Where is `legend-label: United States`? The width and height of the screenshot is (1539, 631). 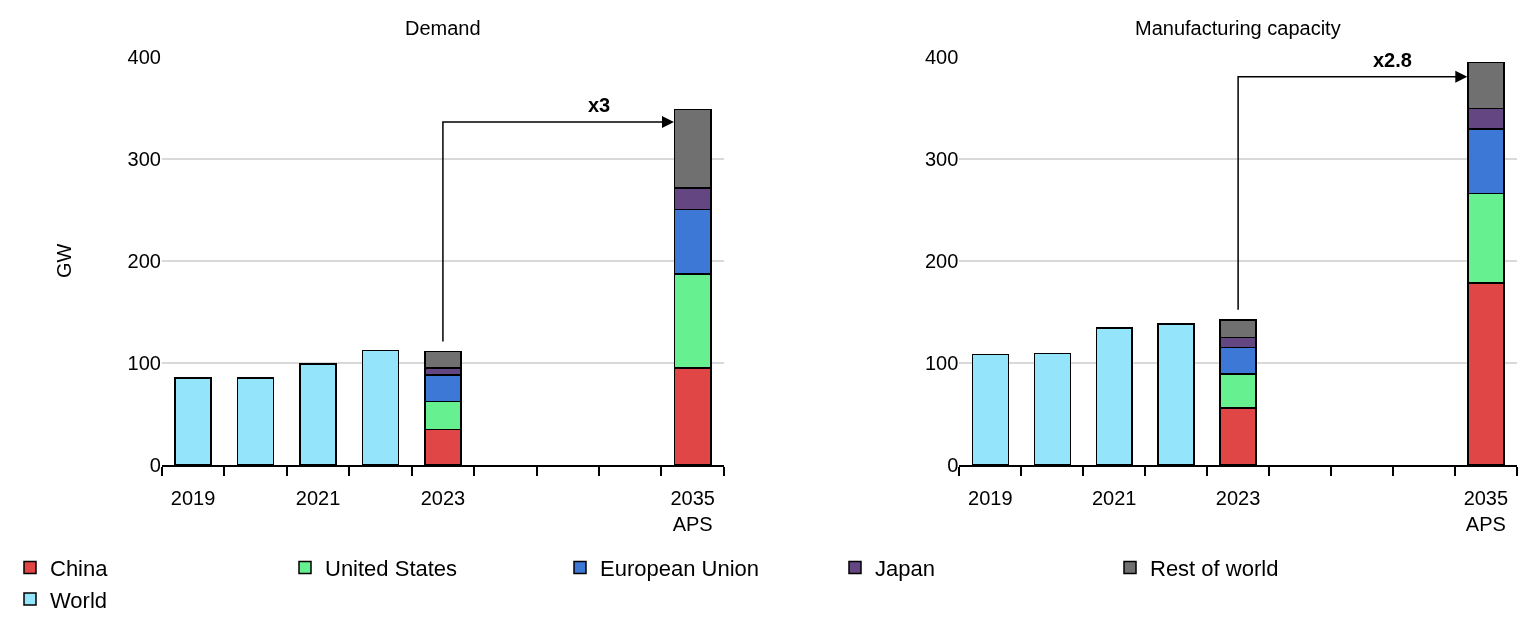 legend-label: United States is located at coordinates (391, 569).